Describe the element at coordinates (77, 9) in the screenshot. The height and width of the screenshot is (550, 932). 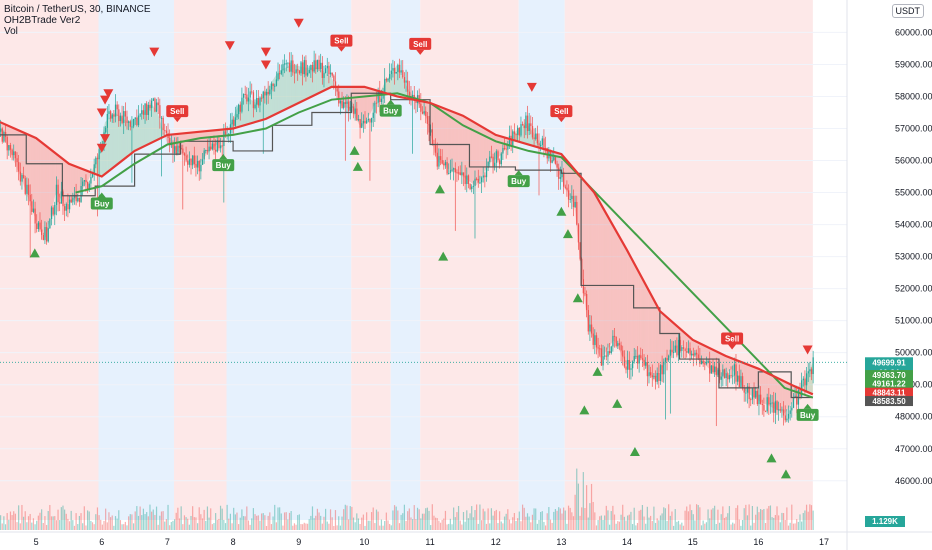
I see `symbol-title: Bitcoin / TetherUS, 30, BINANCE` at that location.